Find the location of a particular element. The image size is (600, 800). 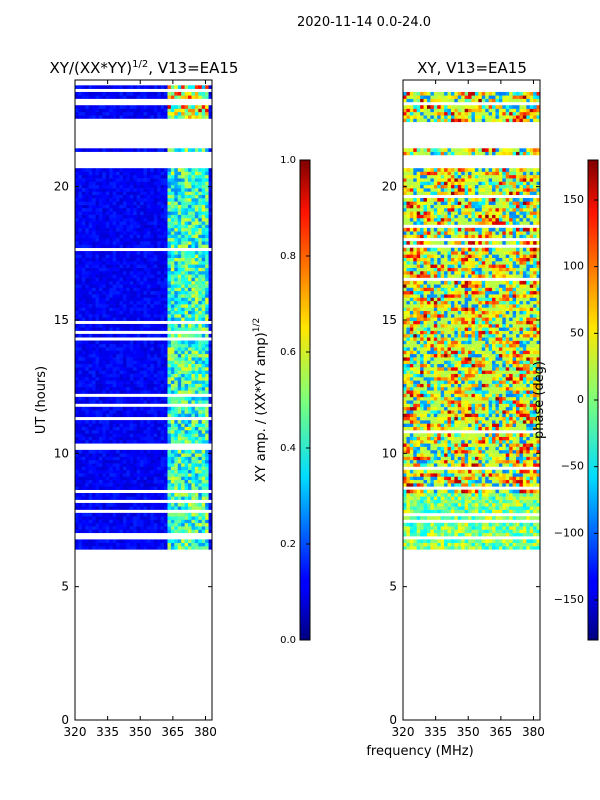

x-tick-label: 335 is located at coordinates (107, 732).